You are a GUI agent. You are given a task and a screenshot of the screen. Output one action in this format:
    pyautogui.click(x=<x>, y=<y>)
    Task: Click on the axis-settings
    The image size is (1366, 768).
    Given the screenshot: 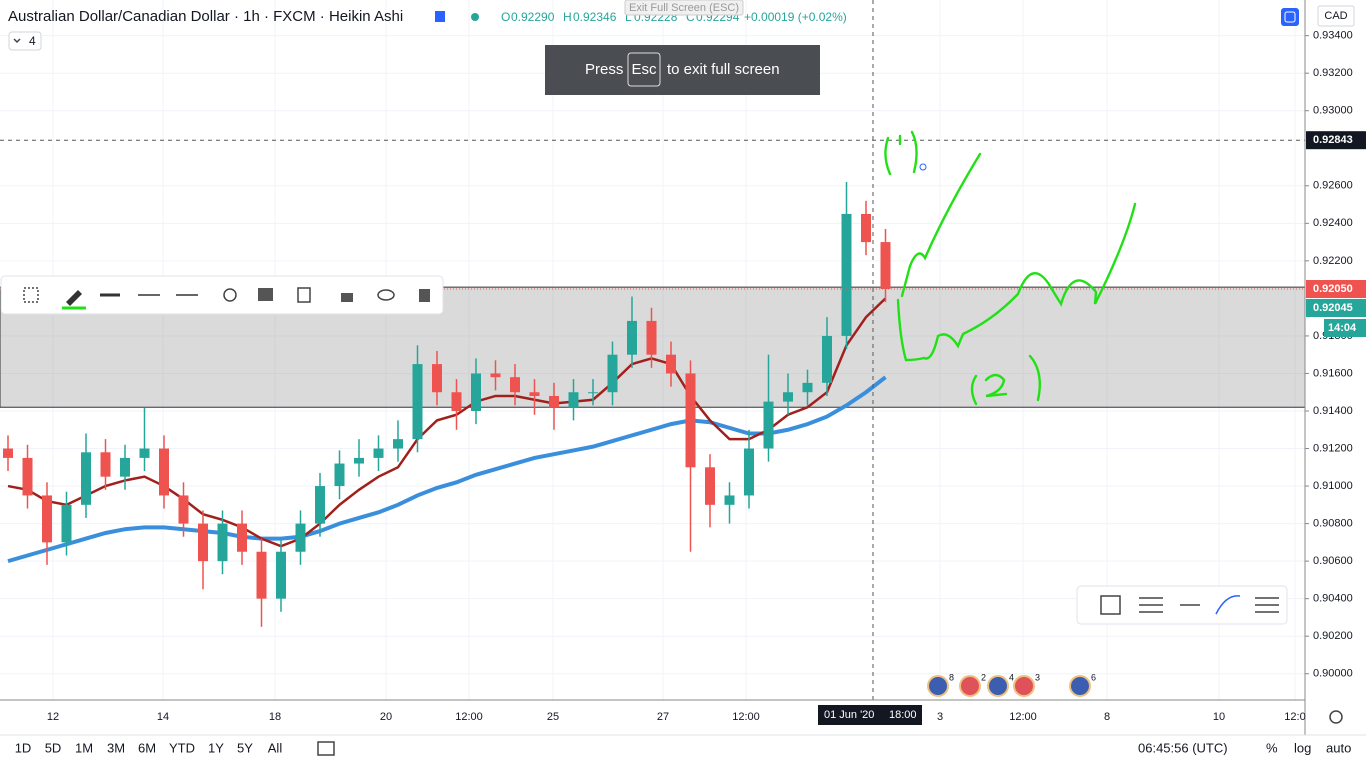 What is the action you would take?
    pyautogui.click(x=1336, y=717)
    